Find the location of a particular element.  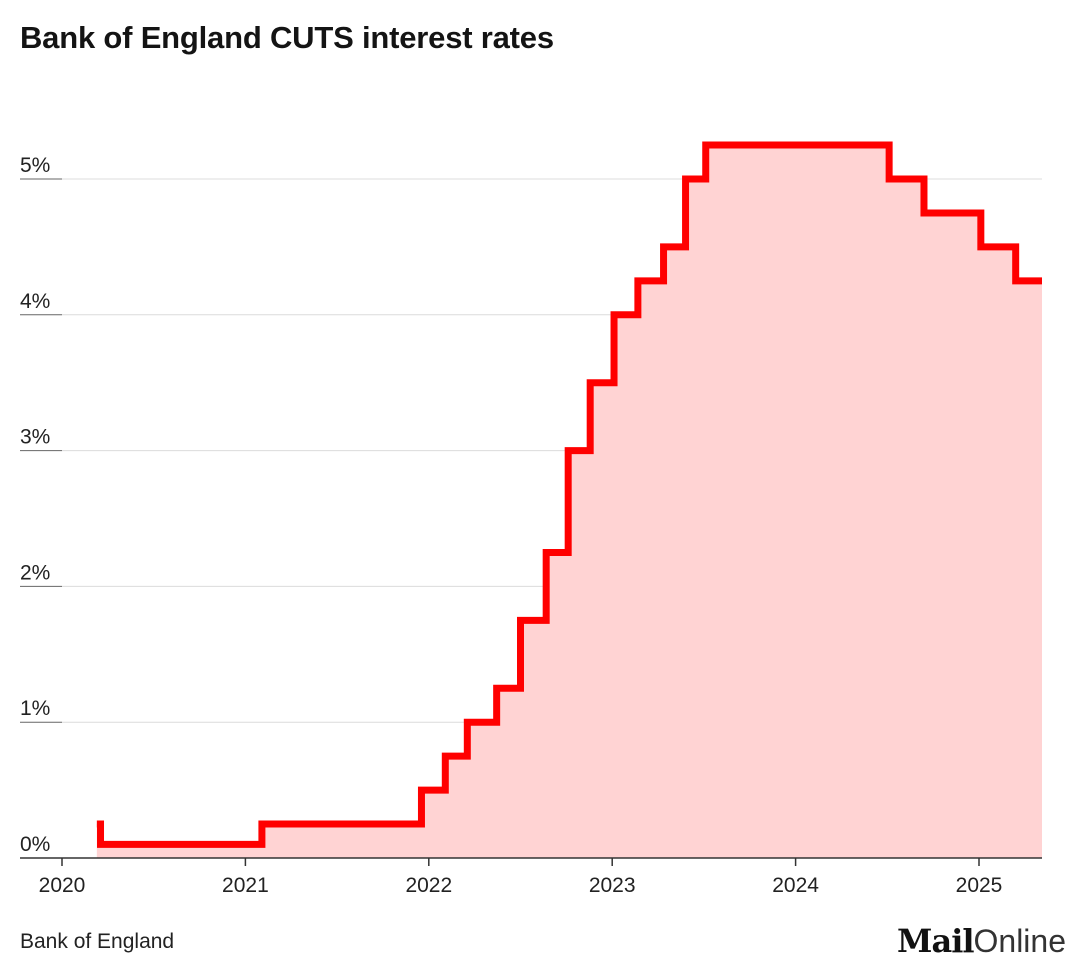

y-tick-label: 2% is located at coordinates (35, 572).